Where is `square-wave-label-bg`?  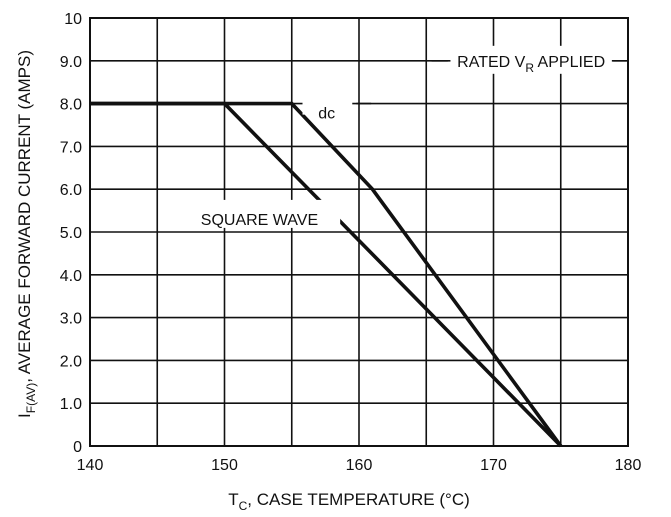
square-wave-label-bg is located at coordinates (261, 213).